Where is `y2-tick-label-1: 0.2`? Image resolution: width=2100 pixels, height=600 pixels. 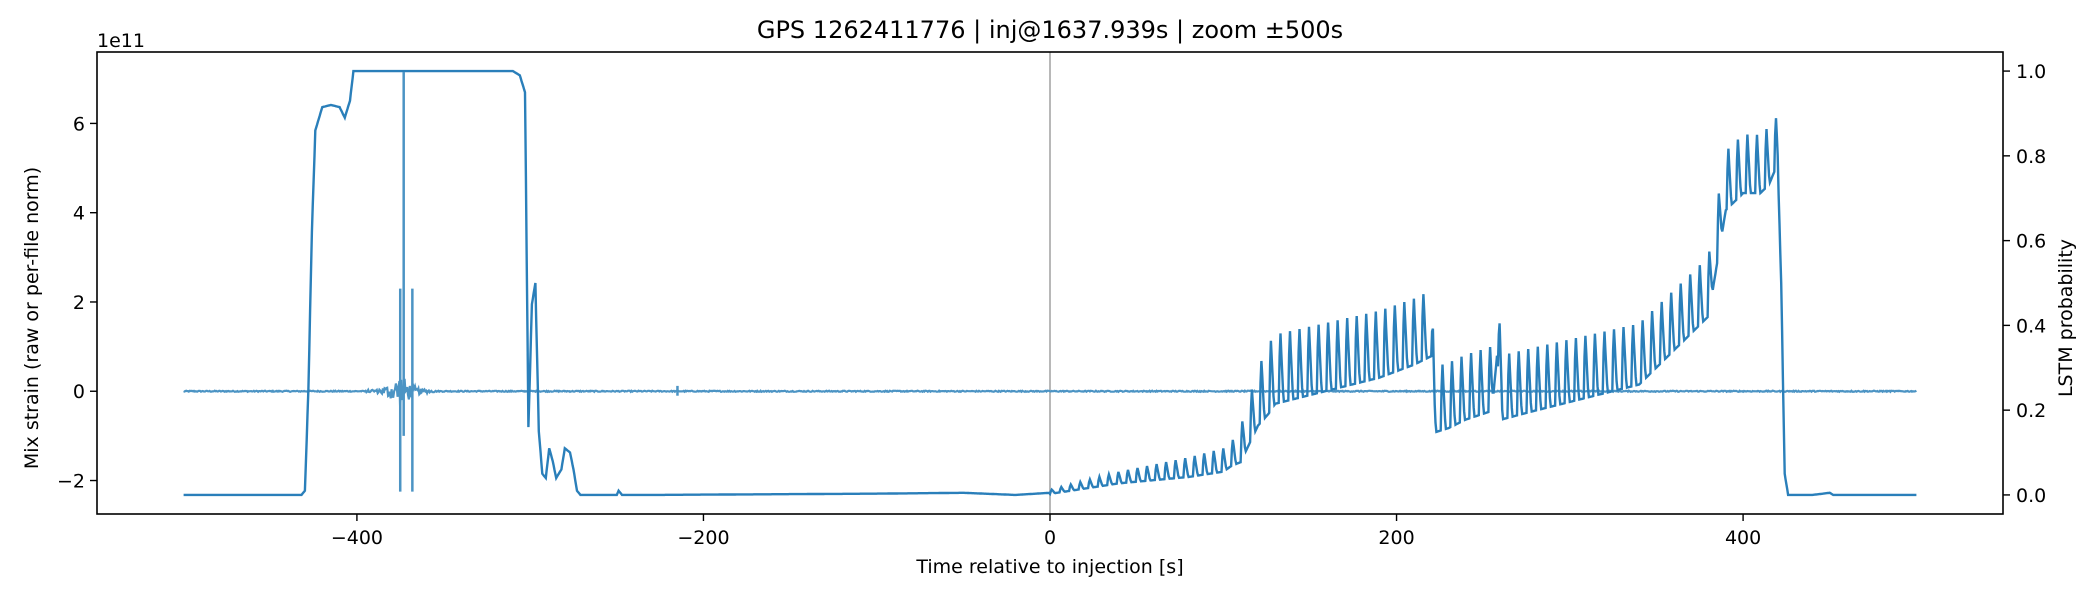
y2-tick-label-1: 0.2 is located at coordinates (2031, 411).